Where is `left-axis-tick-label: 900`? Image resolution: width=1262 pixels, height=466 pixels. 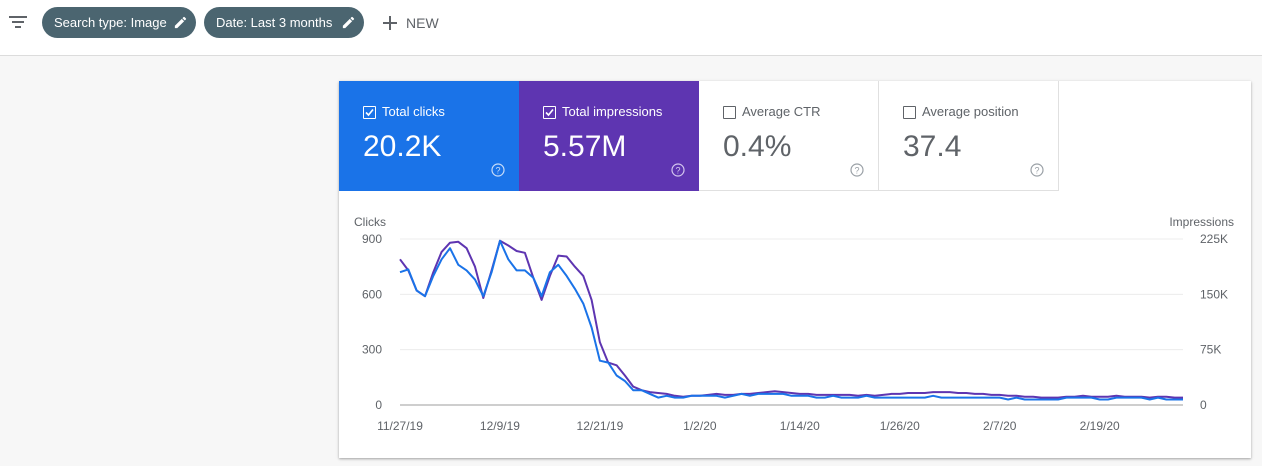 left-axis-tick-label: 900 is located at coordinates (372, 239).